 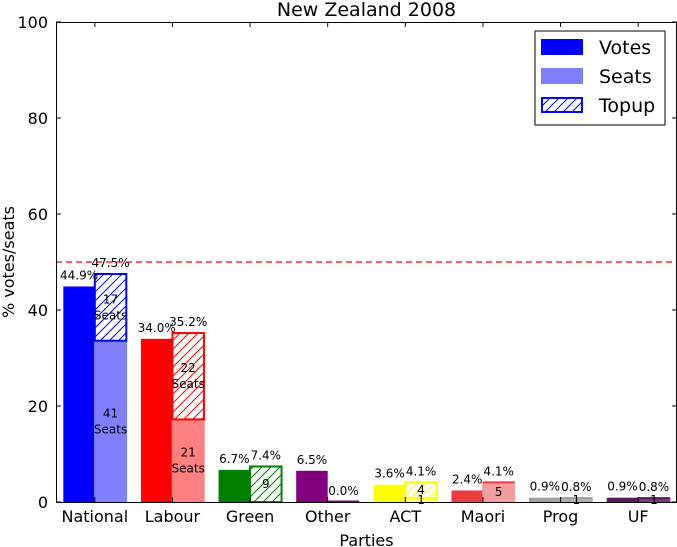 What do you see at coordinates (498, 471) in the screenshot?
I see `seats-label-maori: 4.1%` at bounding box center [498, 471].